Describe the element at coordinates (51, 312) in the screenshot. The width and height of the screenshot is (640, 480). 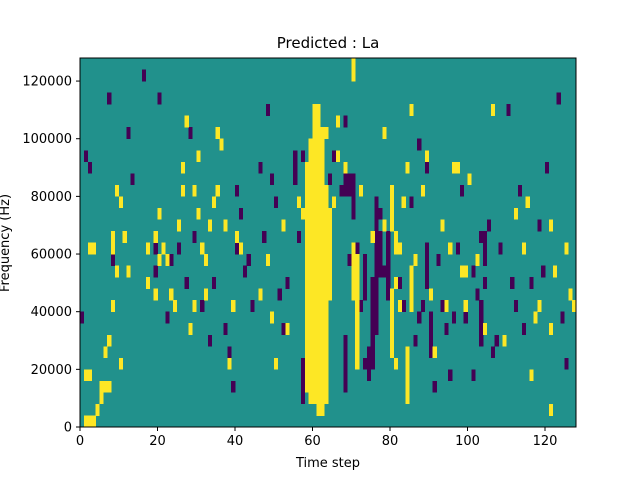
I see `y-tick-label: 40000` at that location.